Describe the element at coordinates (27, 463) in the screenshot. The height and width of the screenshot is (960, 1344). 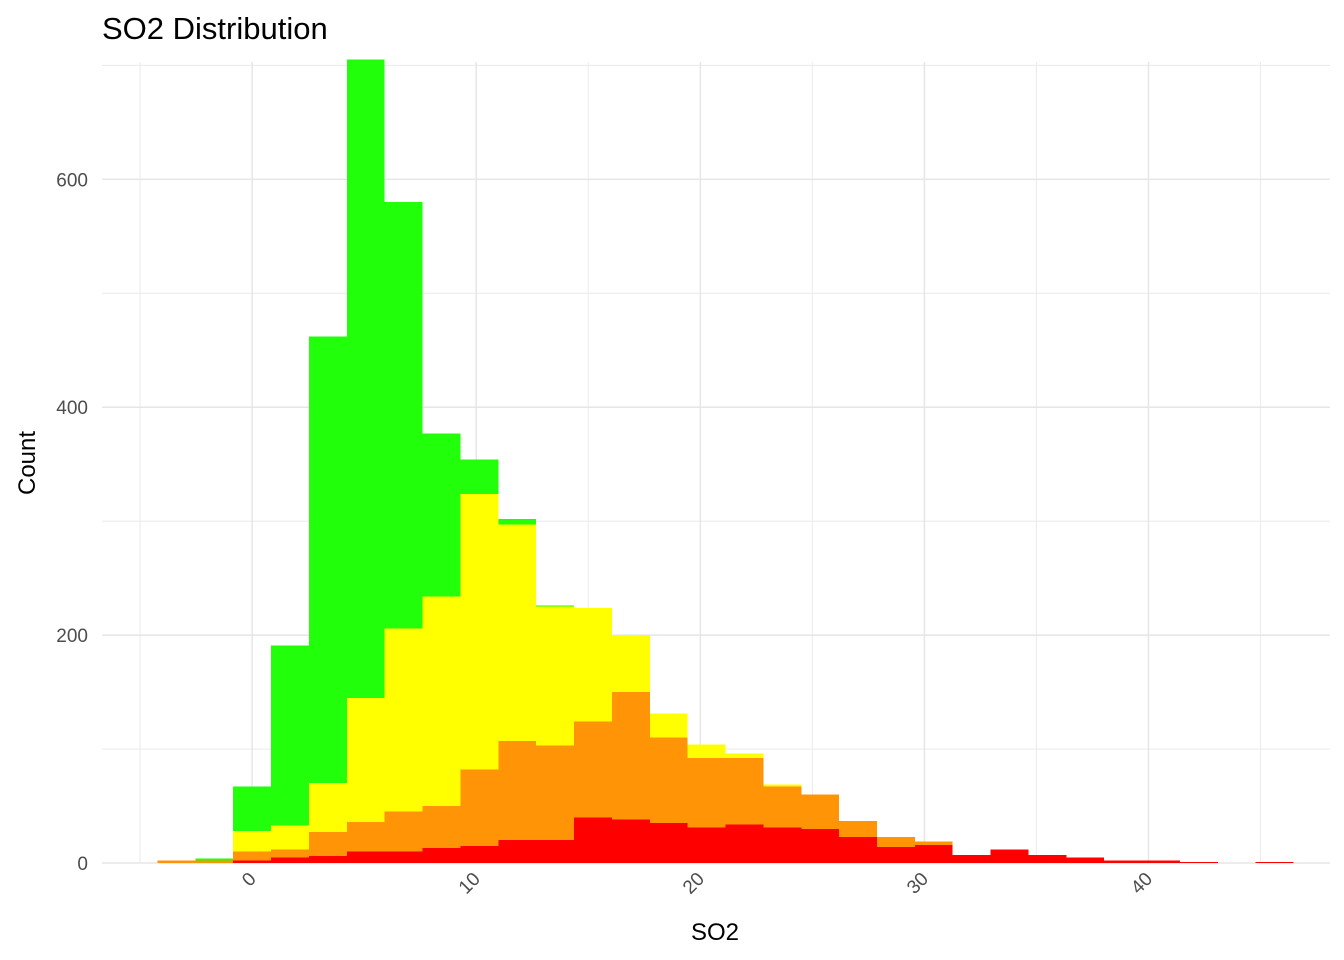
I see `y-axis-title: Count` at that location.